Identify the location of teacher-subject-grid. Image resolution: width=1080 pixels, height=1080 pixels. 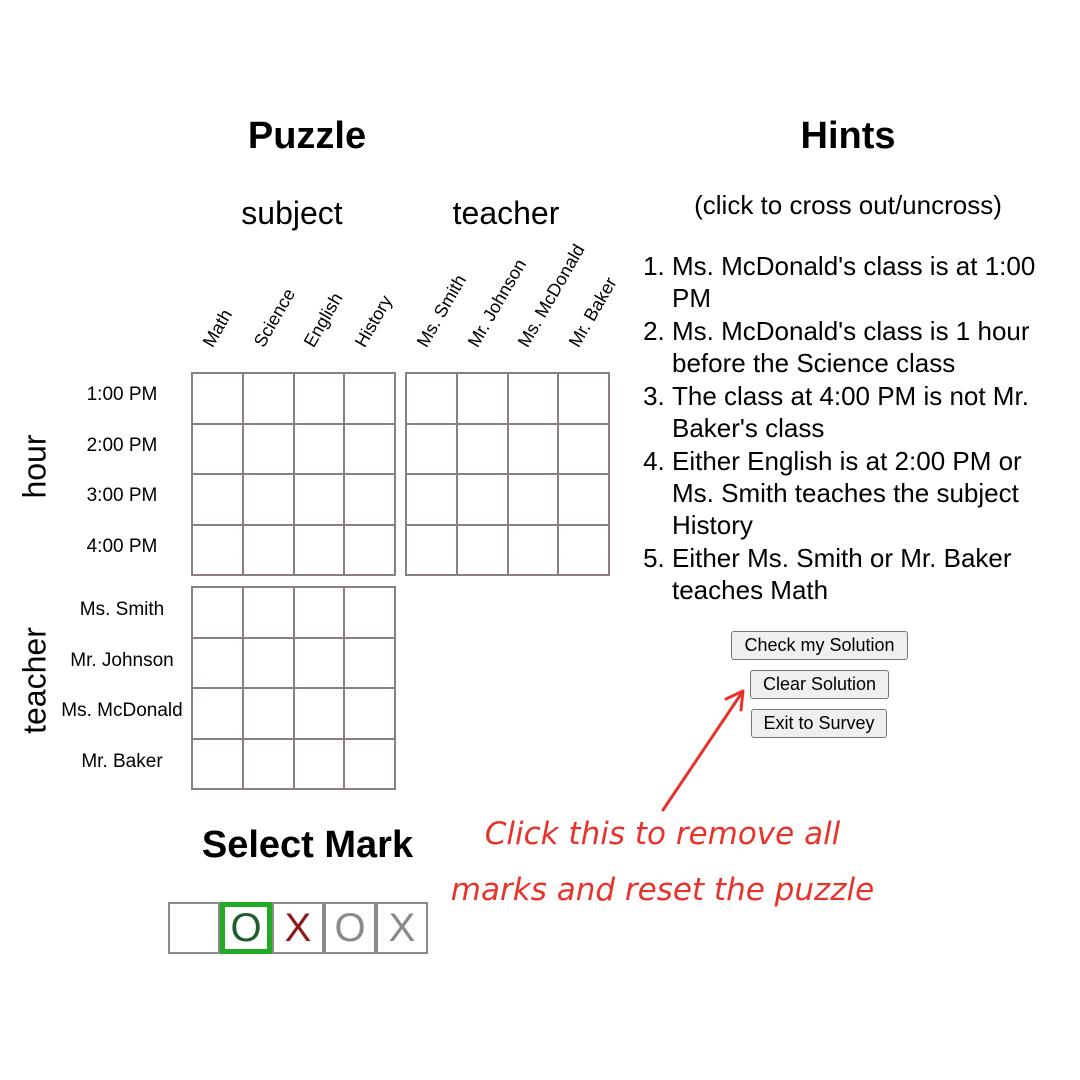
(293, 688).